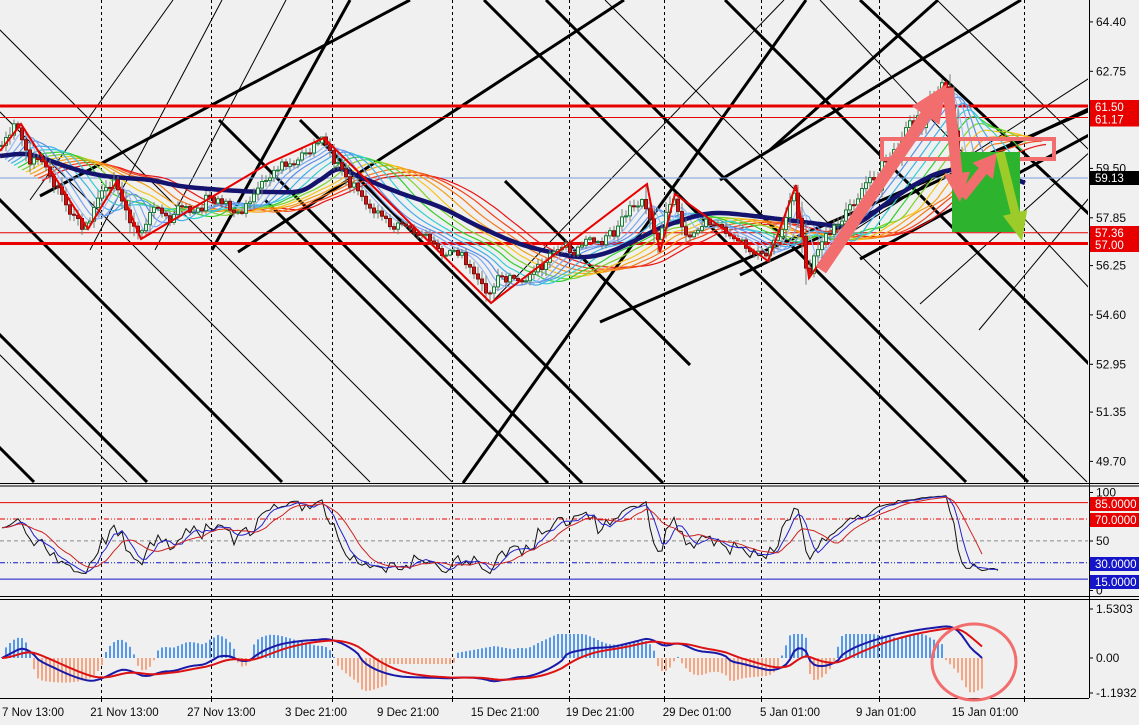 The image size is (1139, 725). I want to click on svg-text: 52.95, so click(1111, 364).